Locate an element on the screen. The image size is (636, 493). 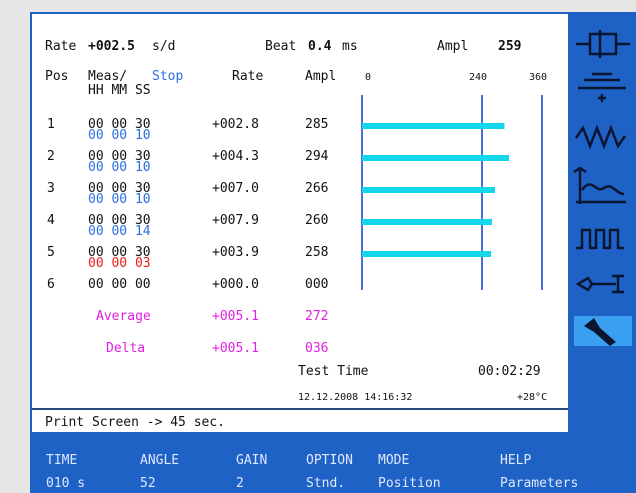
col-stop: Stop is located at coordinates (167, 76).